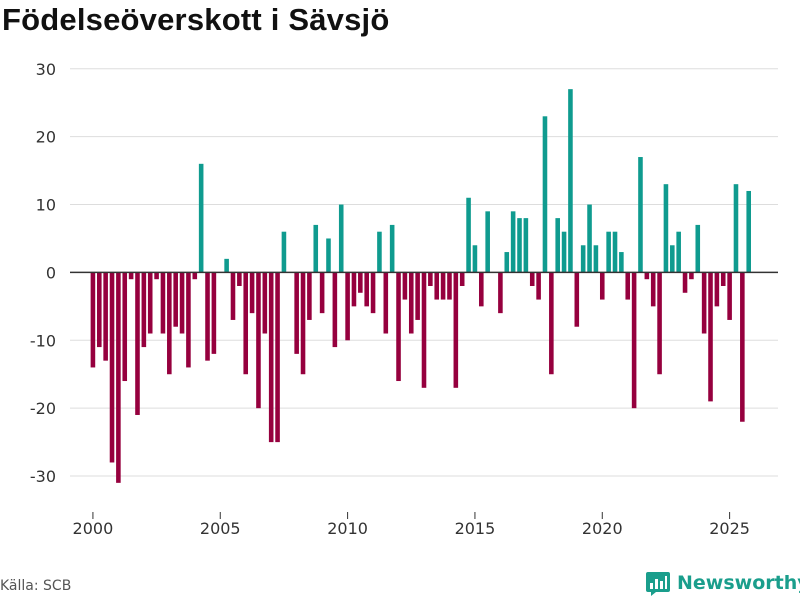 Image resolution: width=800 pixels, height=600 pixels. What do you see at coordinates (36, 586) in the screenshot?
I see `source-label: Källa: SCB` at bounding box center [36, 586].